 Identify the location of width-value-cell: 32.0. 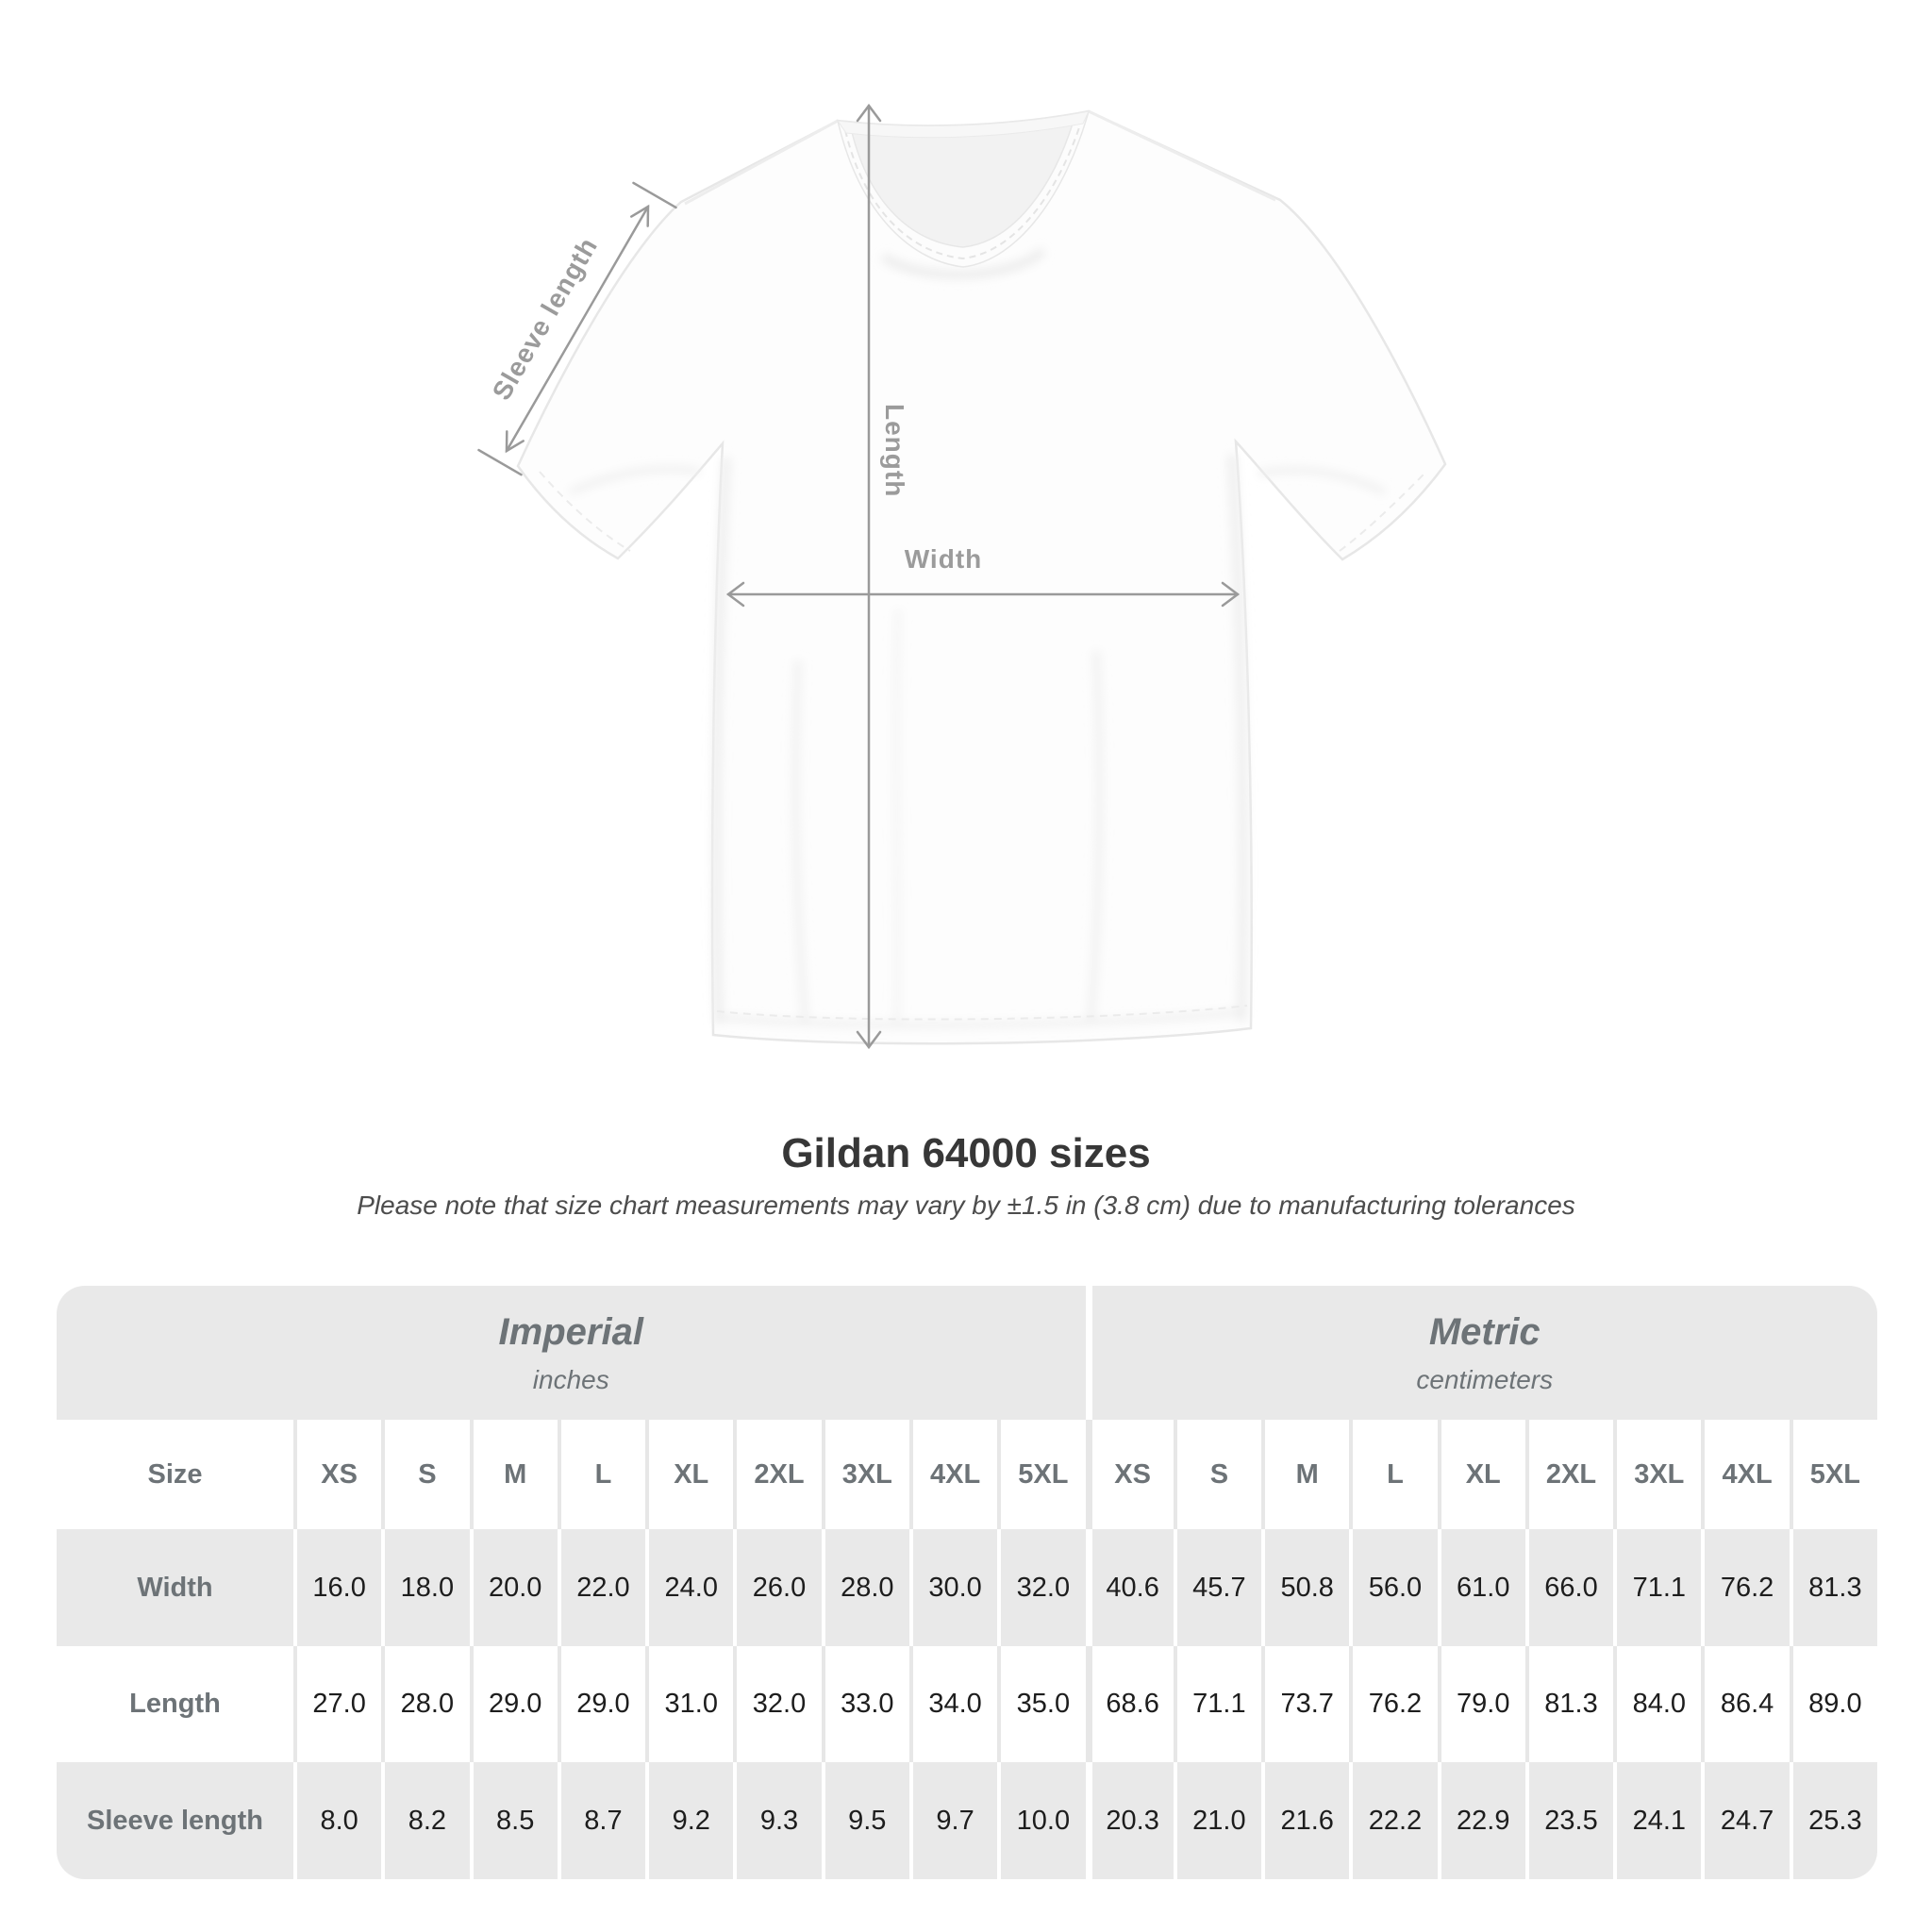
(1042, 1588).